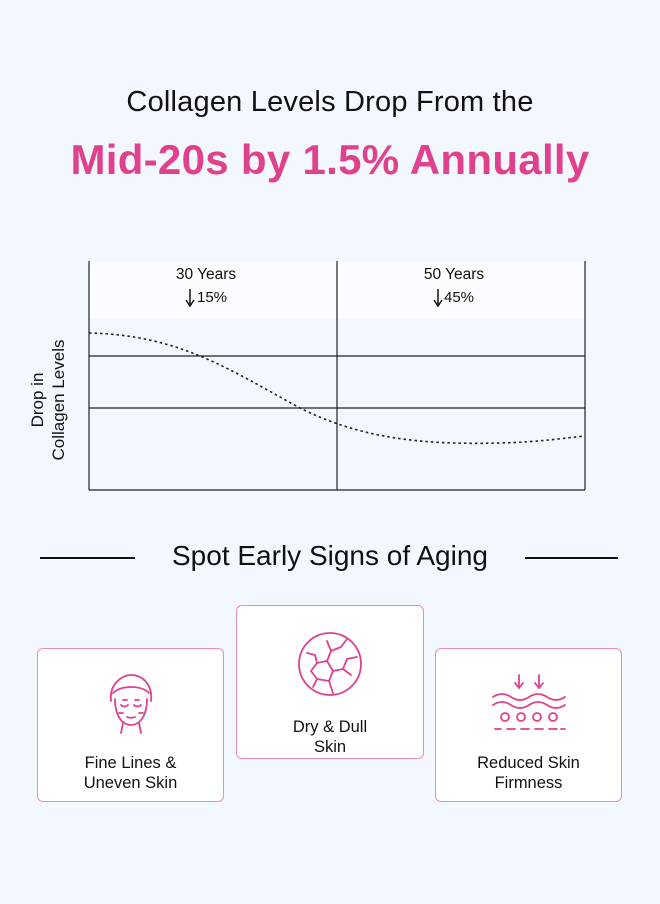  What do you see at coordinates (459, 297) in the screenshot?
I see `annotation-drop-50: 45%` at bounding box center [459, 297].